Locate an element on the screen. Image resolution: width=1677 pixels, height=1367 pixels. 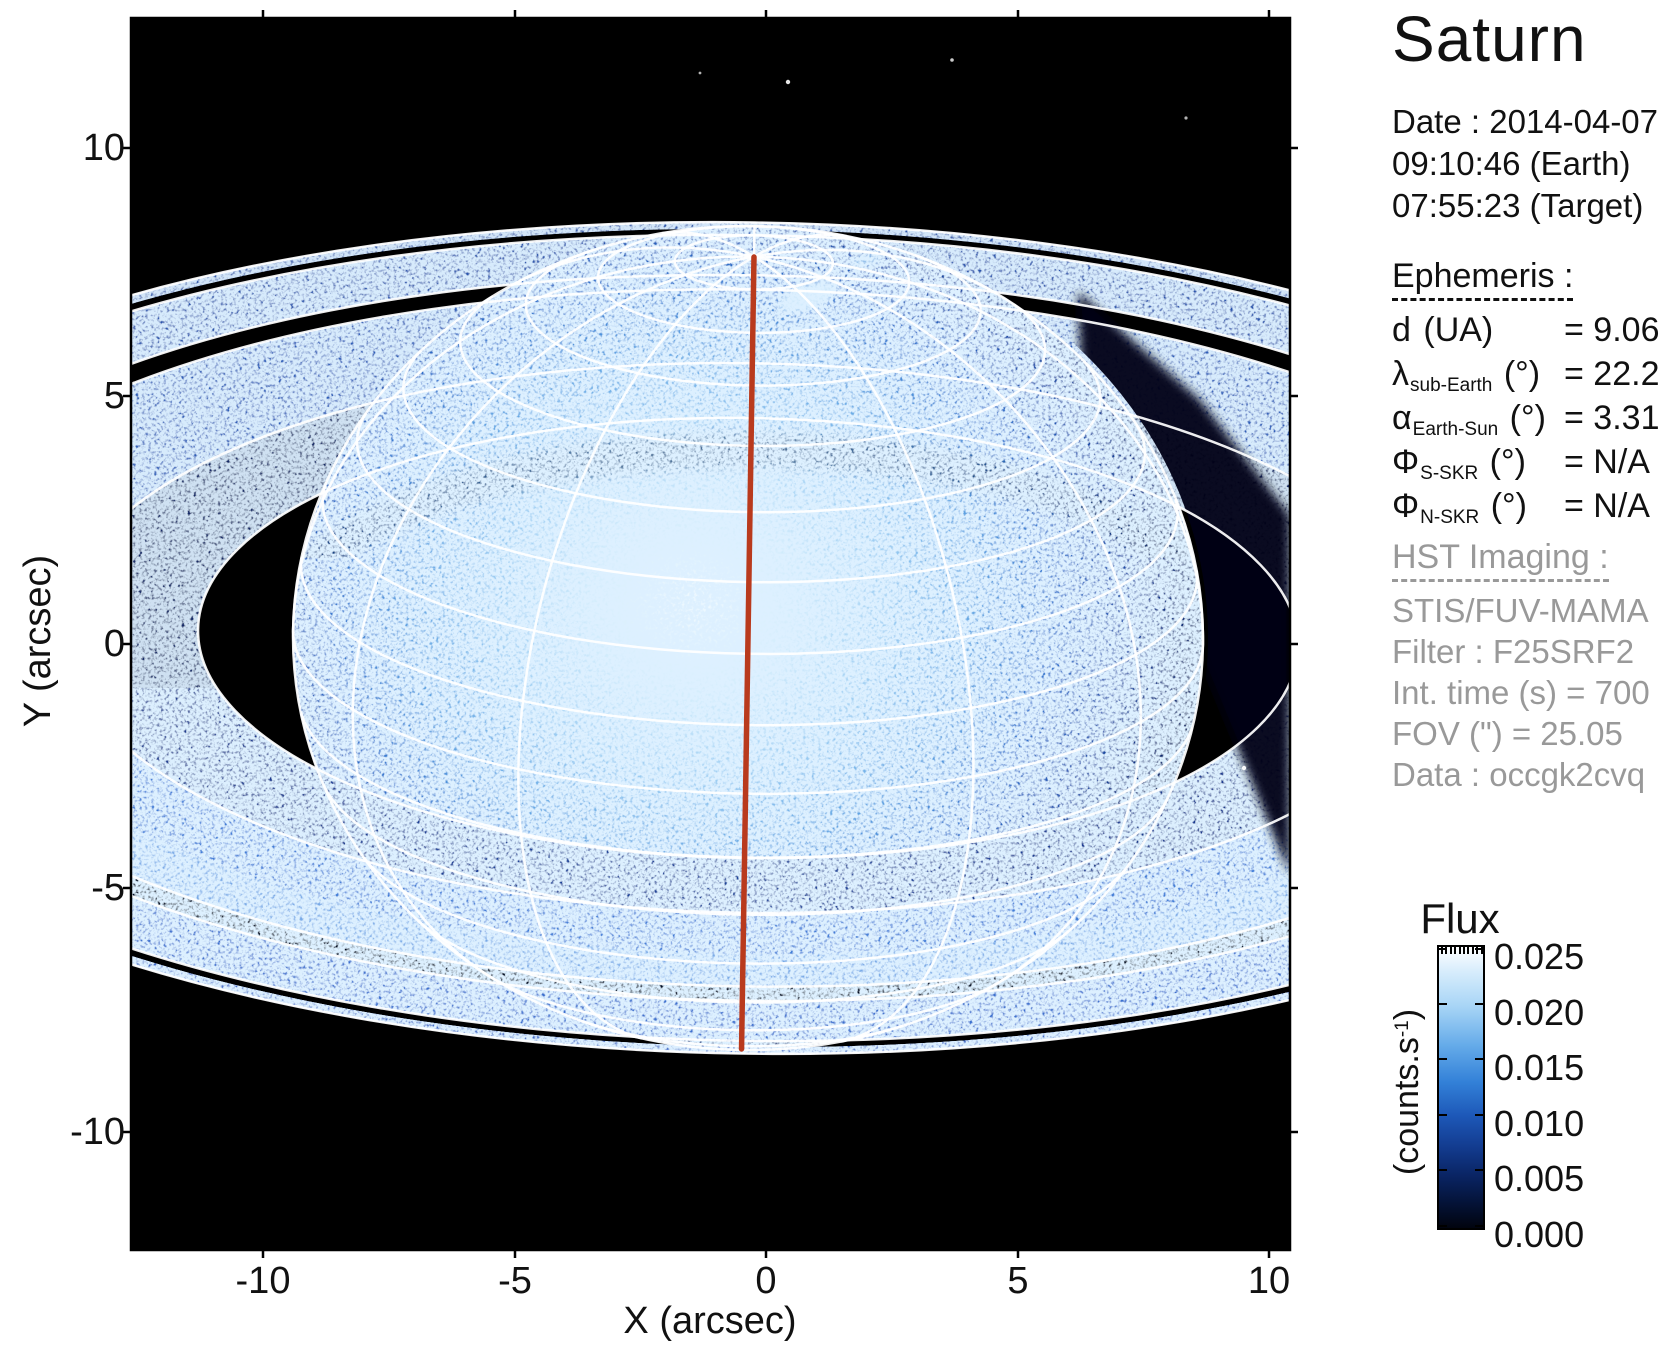
x-tick-label: 10 is located at coordinates (1269, 1281).